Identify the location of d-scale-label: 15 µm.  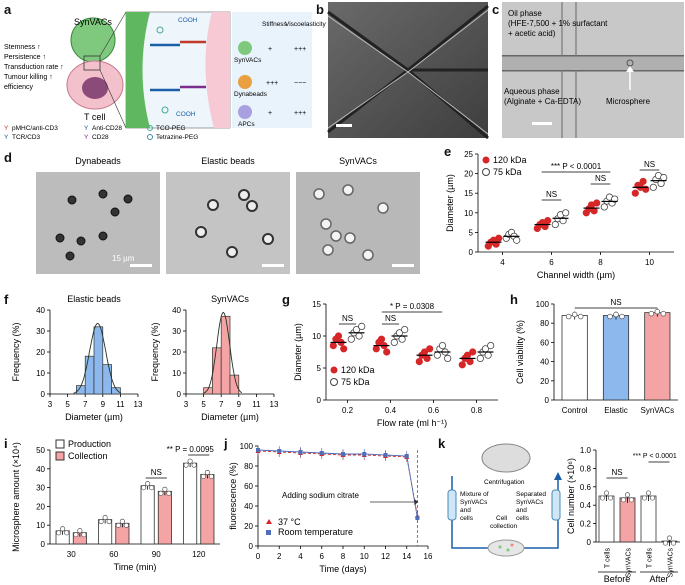
(123, 258).